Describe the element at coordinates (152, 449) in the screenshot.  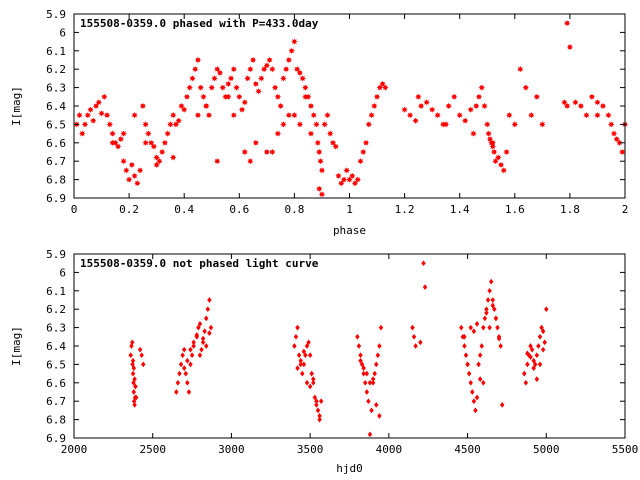
I see `x-tick-label: 2500` at that location.